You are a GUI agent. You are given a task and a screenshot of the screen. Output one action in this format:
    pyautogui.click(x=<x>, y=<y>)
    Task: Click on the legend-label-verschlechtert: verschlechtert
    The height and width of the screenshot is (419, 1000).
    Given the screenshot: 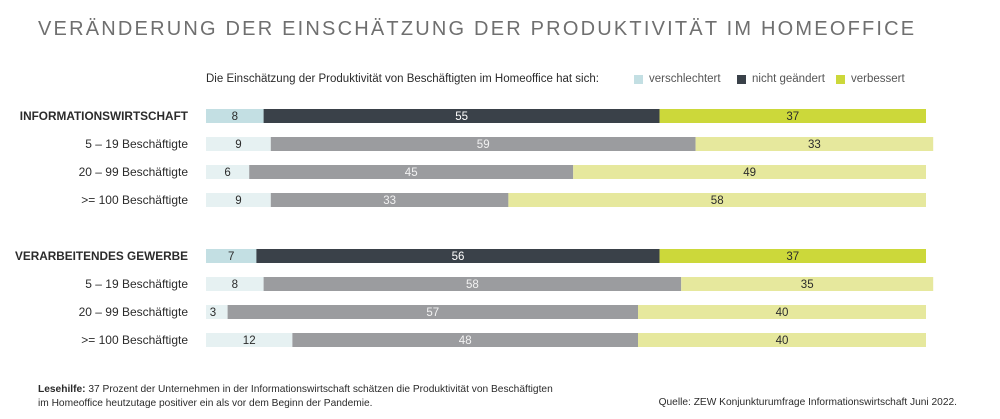 What is the action you would take?
    pyautogui.click(x=685, y=79)
    